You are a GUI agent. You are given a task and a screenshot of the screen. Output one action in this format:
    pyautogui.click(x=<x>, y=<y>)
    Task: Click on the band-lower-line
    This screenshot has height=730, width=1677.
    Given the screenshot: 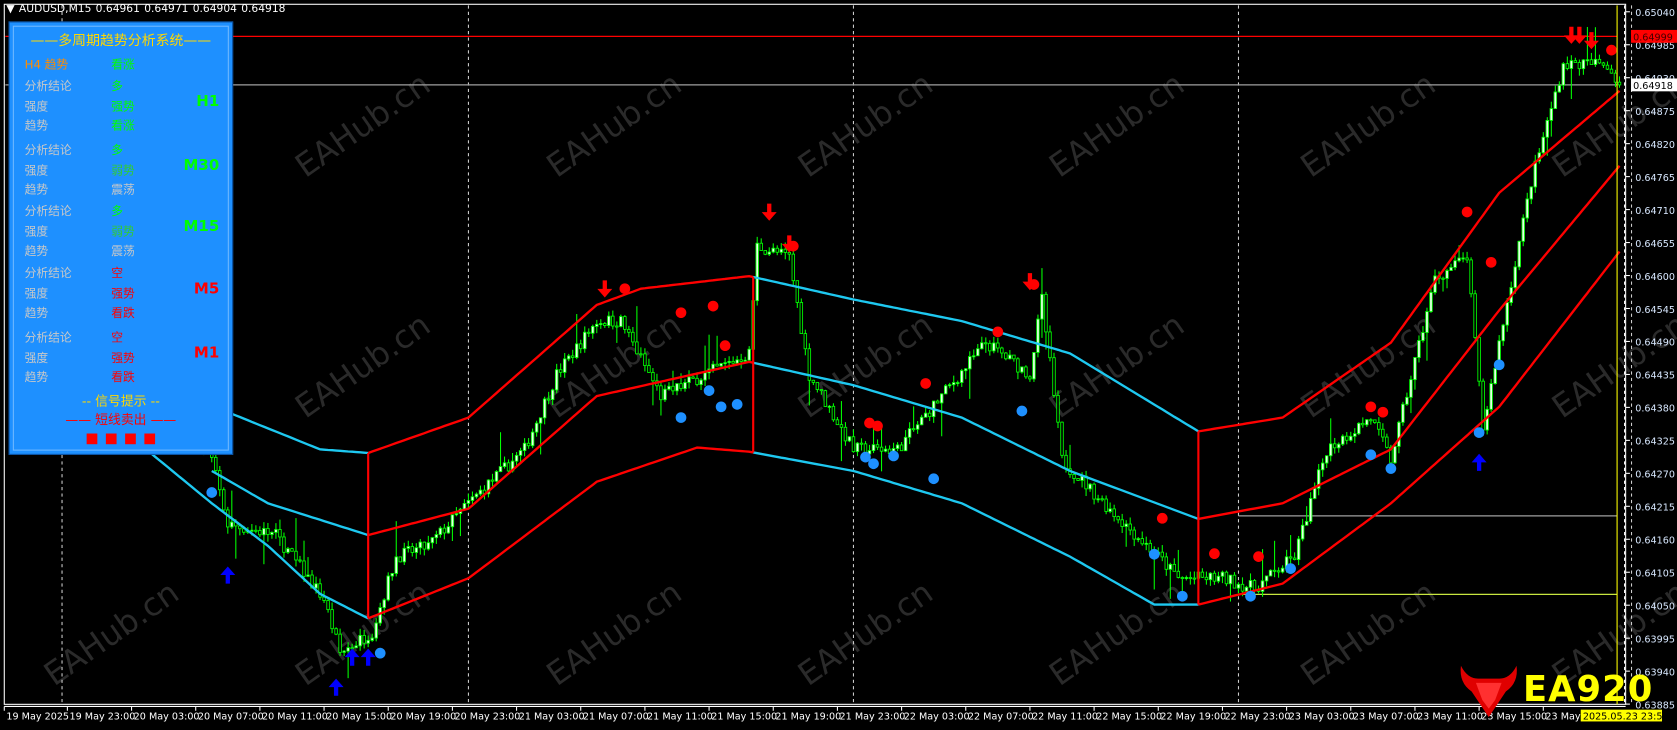 What is the action you would take?
    pyautogui.click(x=253, y=531)
    